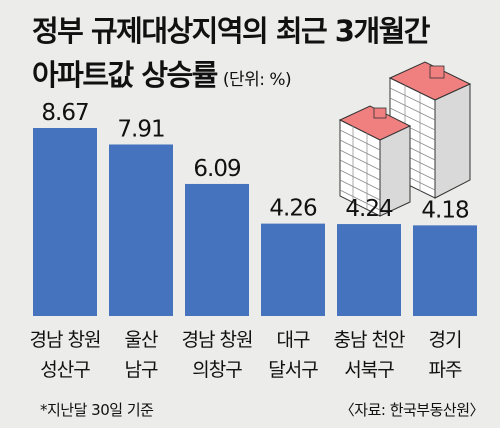  I want to click on value-label-3: 6.09, so click(217, 169).